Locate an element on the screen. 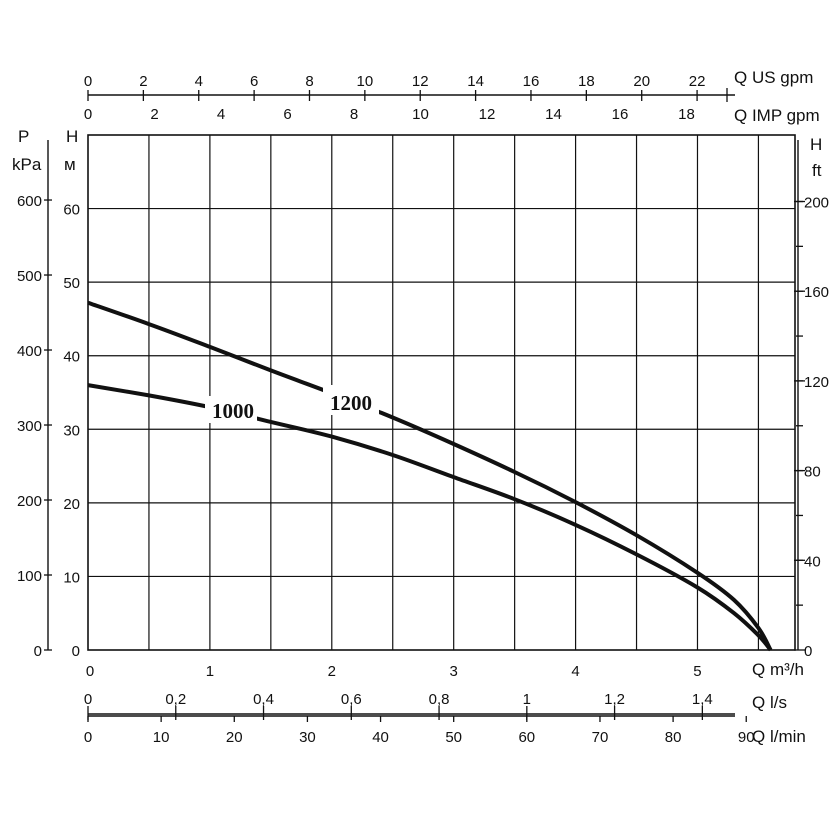  tick-label-imp-gpm: 16 is located at coordinates (620, 114).